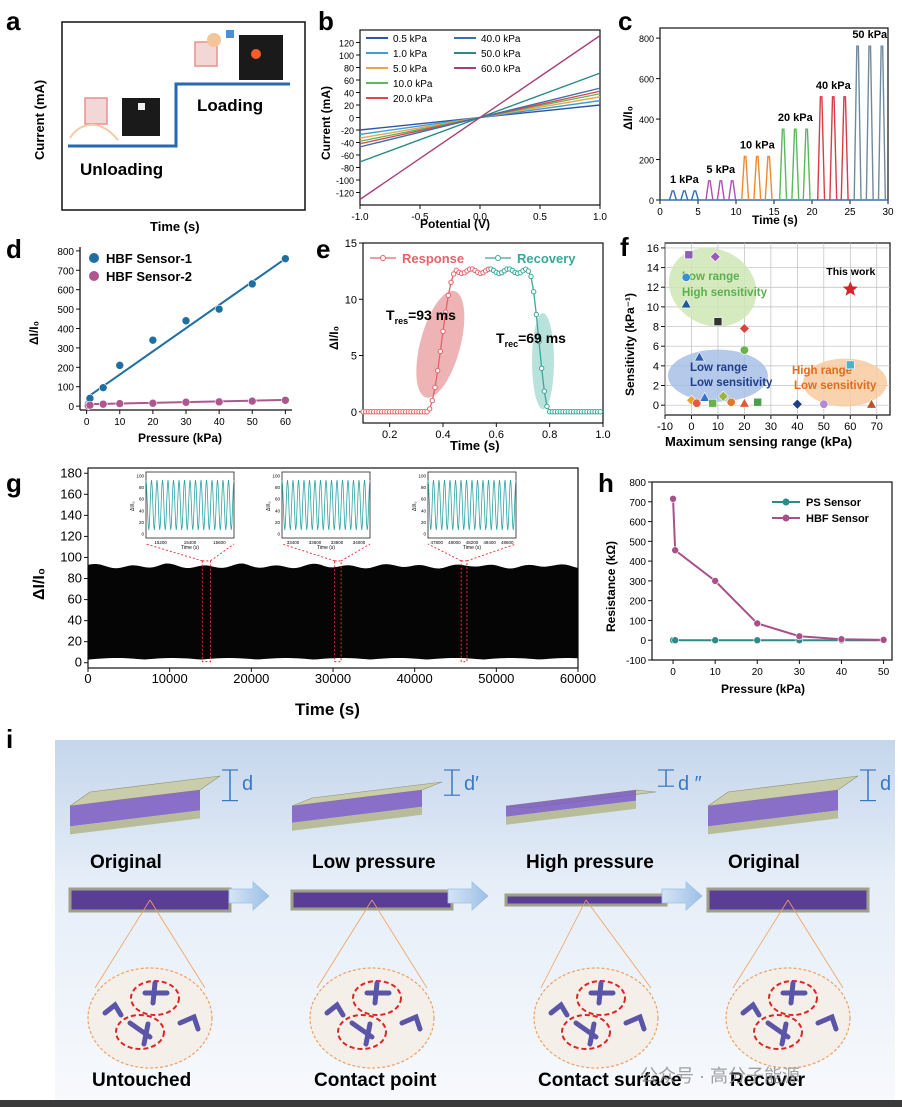 This screenshot has width=902, height=1107. Describe the element at coordinates (625, 21) in the screenshot. I see `panel-letter-c: c` at that location.